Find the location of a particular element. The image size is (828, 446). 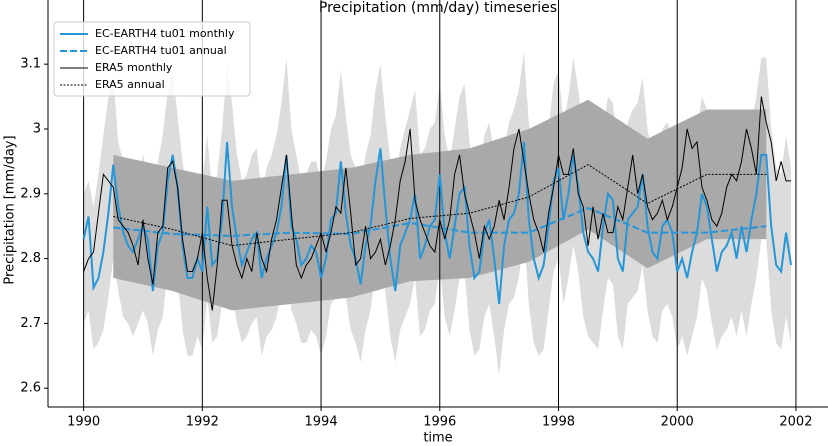

legend-label: EC-EARTH4 tu01 annual is located at coordinates (161, 50).